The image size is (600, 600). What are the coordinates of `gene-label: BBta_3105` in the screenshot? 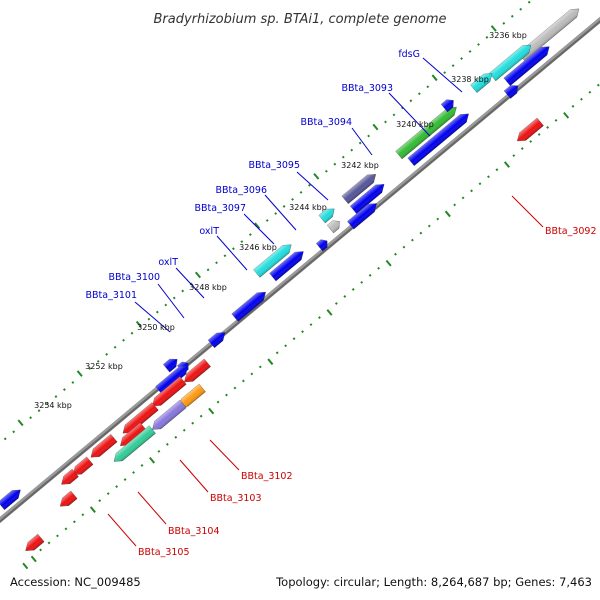 It's located at (164, 552).